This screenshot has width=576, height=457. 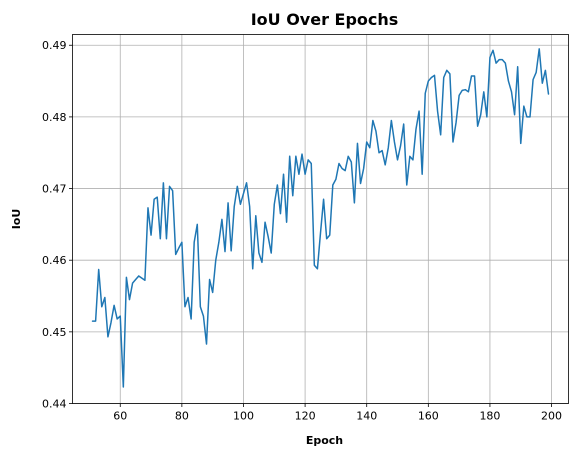 I want to click on y-axis-label: IoU, so click(x=16, y=219).